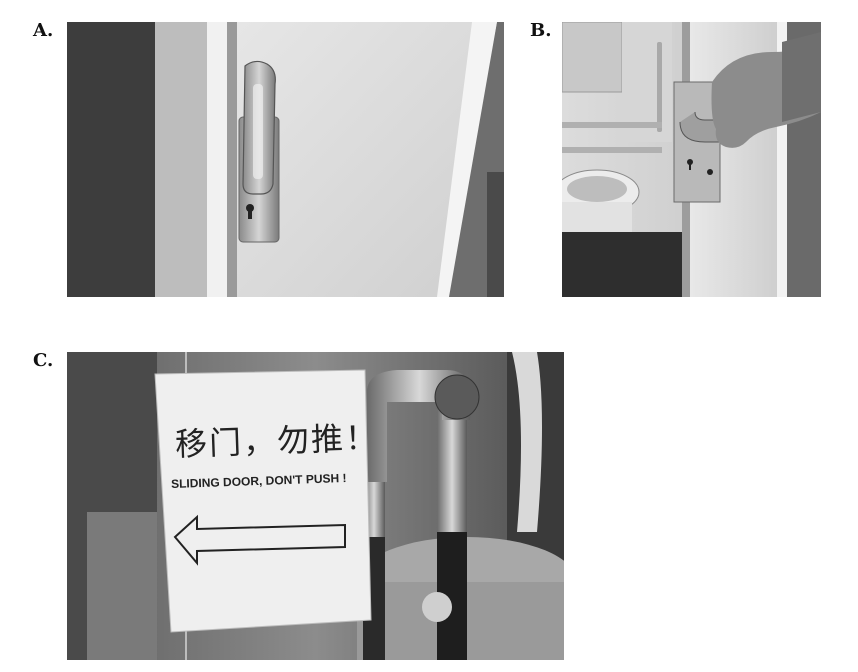 The width and height of the screenshot is (858, 672). Describe the element at coordinates (277, 441) in the screenshot. I see `sign-chinese-text: 移门，勿推！` at that location.